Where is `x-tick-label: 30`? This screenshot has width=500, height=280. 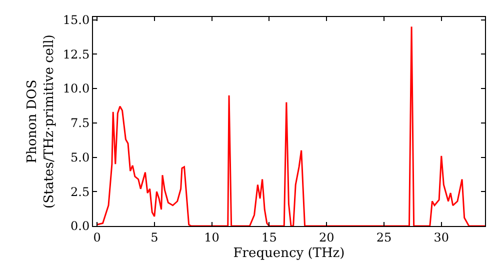
x-tick-label: 30 is located at coordinates (442, 237).